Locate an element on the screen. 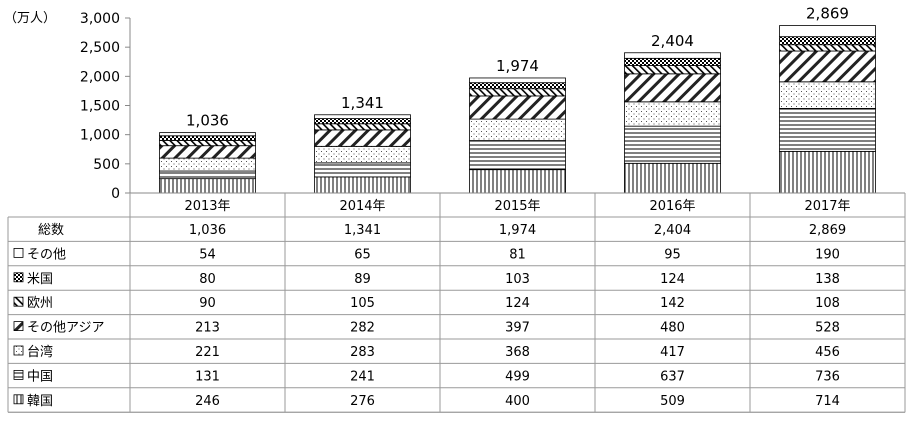  table-cell-value: 246 is located at coordinates (207, 401).